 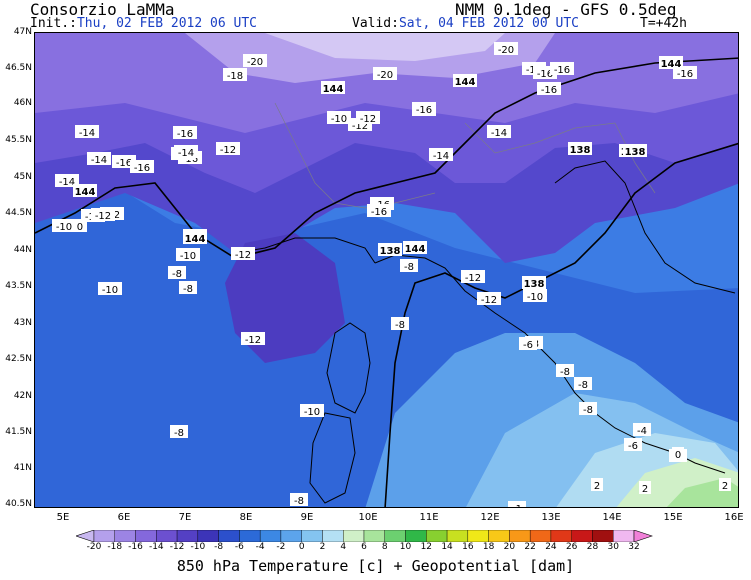 I want to click on temperature-label-text: -1, so click(x=517, y=506).